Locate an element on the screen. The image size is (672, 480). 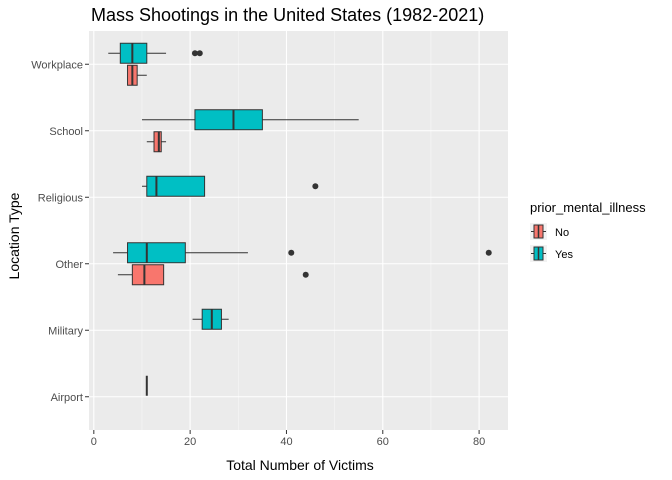
x-tick-label: 80 is located at coordinates (479, 442).